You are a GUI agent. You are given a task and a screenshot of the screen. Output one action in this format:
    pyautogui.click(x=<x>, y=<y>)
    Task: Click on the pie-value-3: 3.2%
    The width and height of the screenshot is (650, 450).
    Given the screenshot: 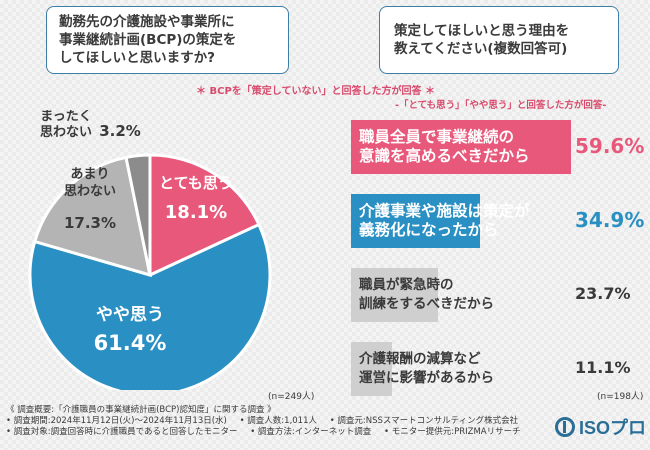 What is the action you would take?
    pyautogui.click(x=120, y=131)
    